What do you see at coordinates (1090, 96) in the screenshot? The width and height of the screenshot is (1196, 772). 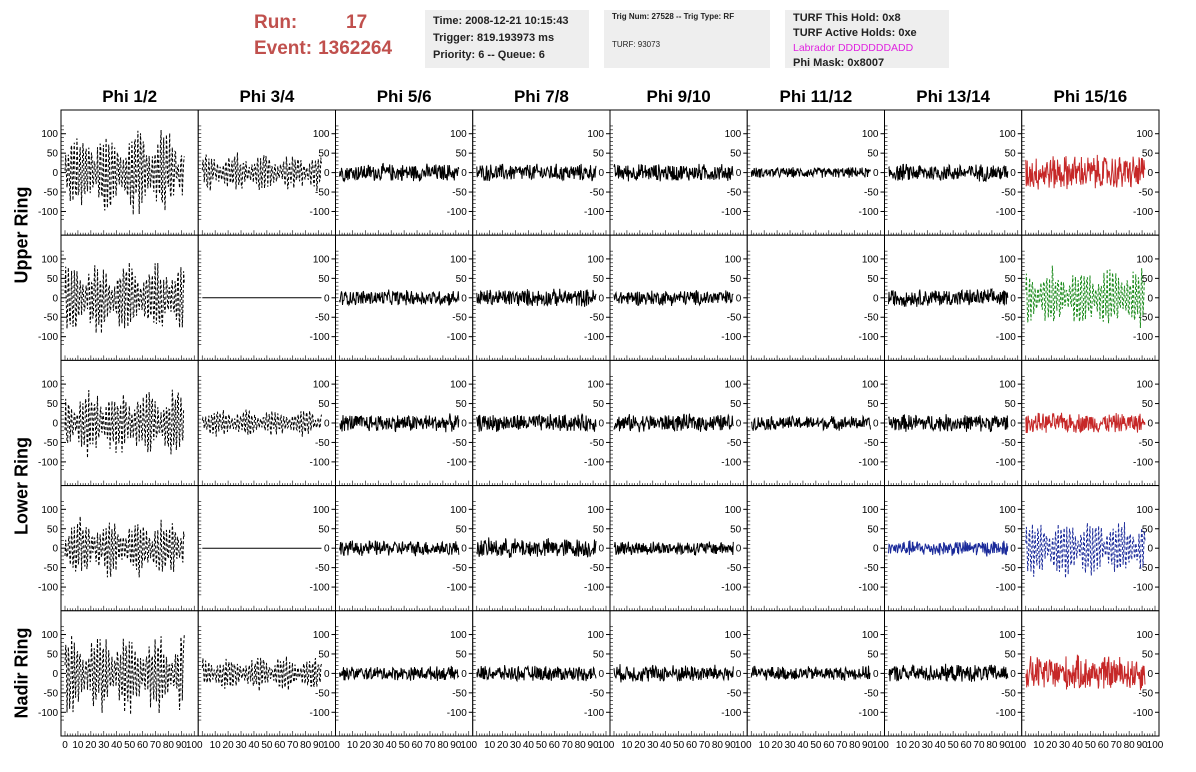 I see `column-header: Phi 15/16` at bounding box center [1090, 96].